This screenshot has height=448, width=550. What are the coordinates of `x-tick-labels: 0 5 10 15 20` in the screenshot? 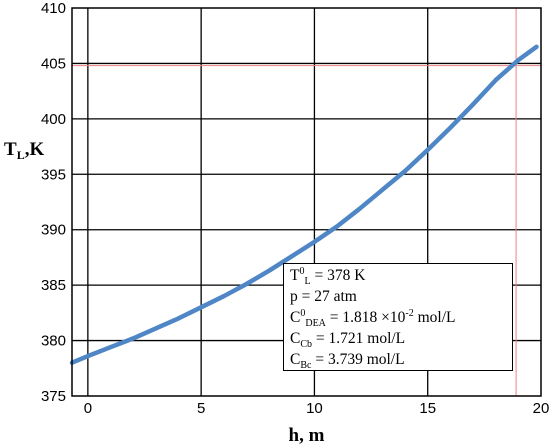 It's located at (317, 408).